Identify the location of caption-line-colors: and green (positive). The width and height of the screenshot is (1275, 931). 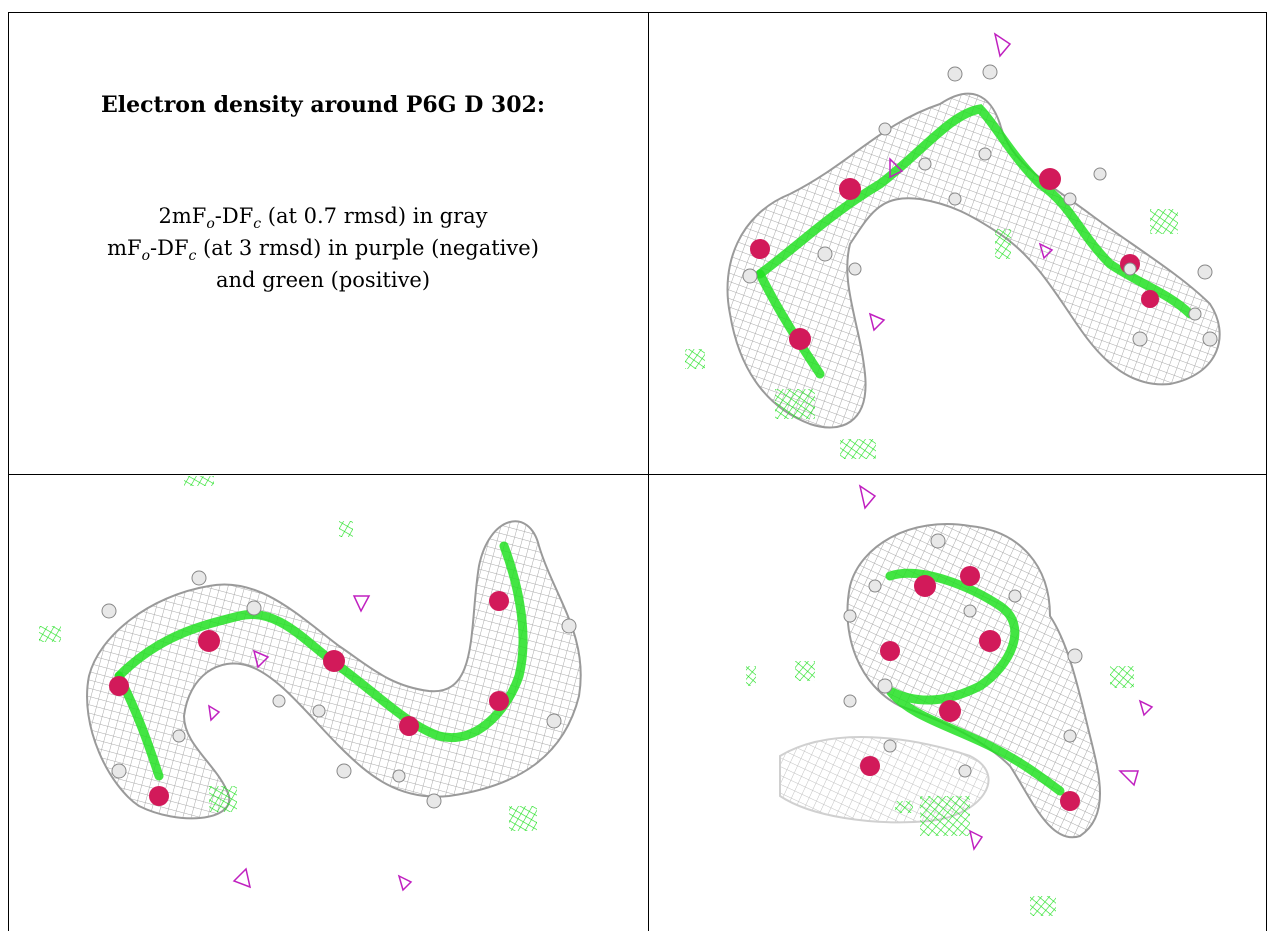
(323, 280).